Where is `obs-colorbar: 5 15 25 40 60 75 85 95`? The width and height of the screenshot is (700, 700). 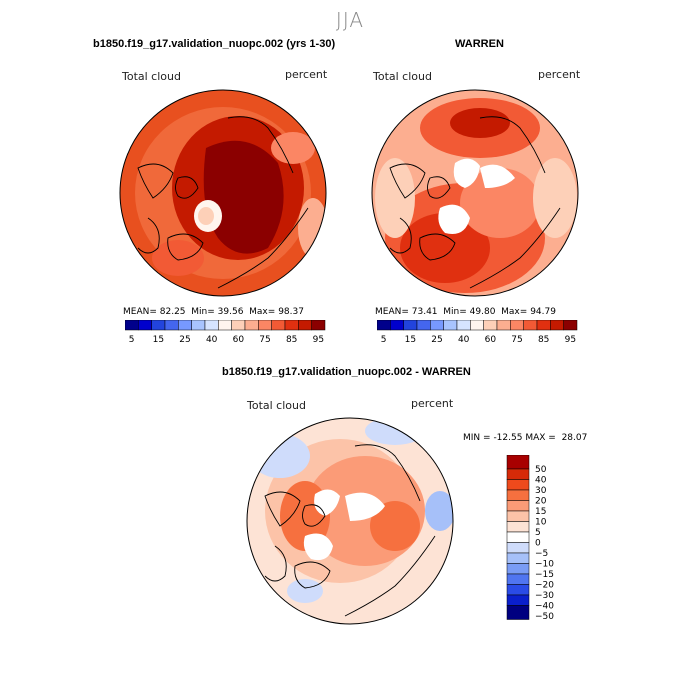 obs-colorbar: 5 15 25 40 60 75 85 95 is located at coordinates (477, 332).